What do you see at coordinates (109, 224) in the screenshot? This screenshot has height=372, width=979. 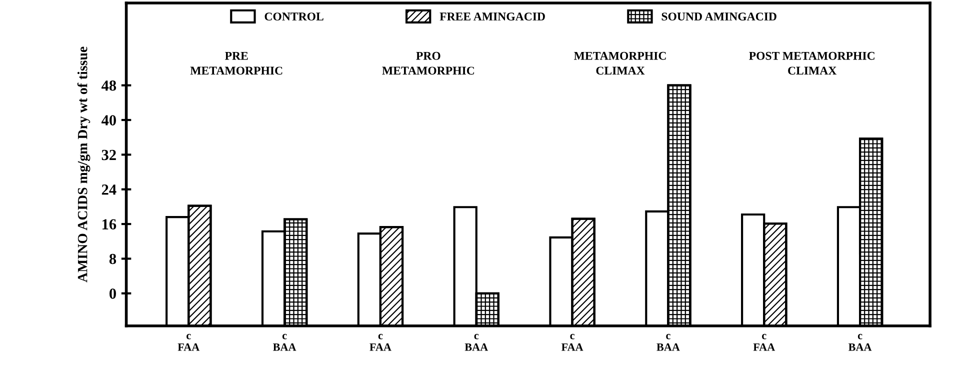 I see `y-tick-label: 16` at bounding box center [109, 224].